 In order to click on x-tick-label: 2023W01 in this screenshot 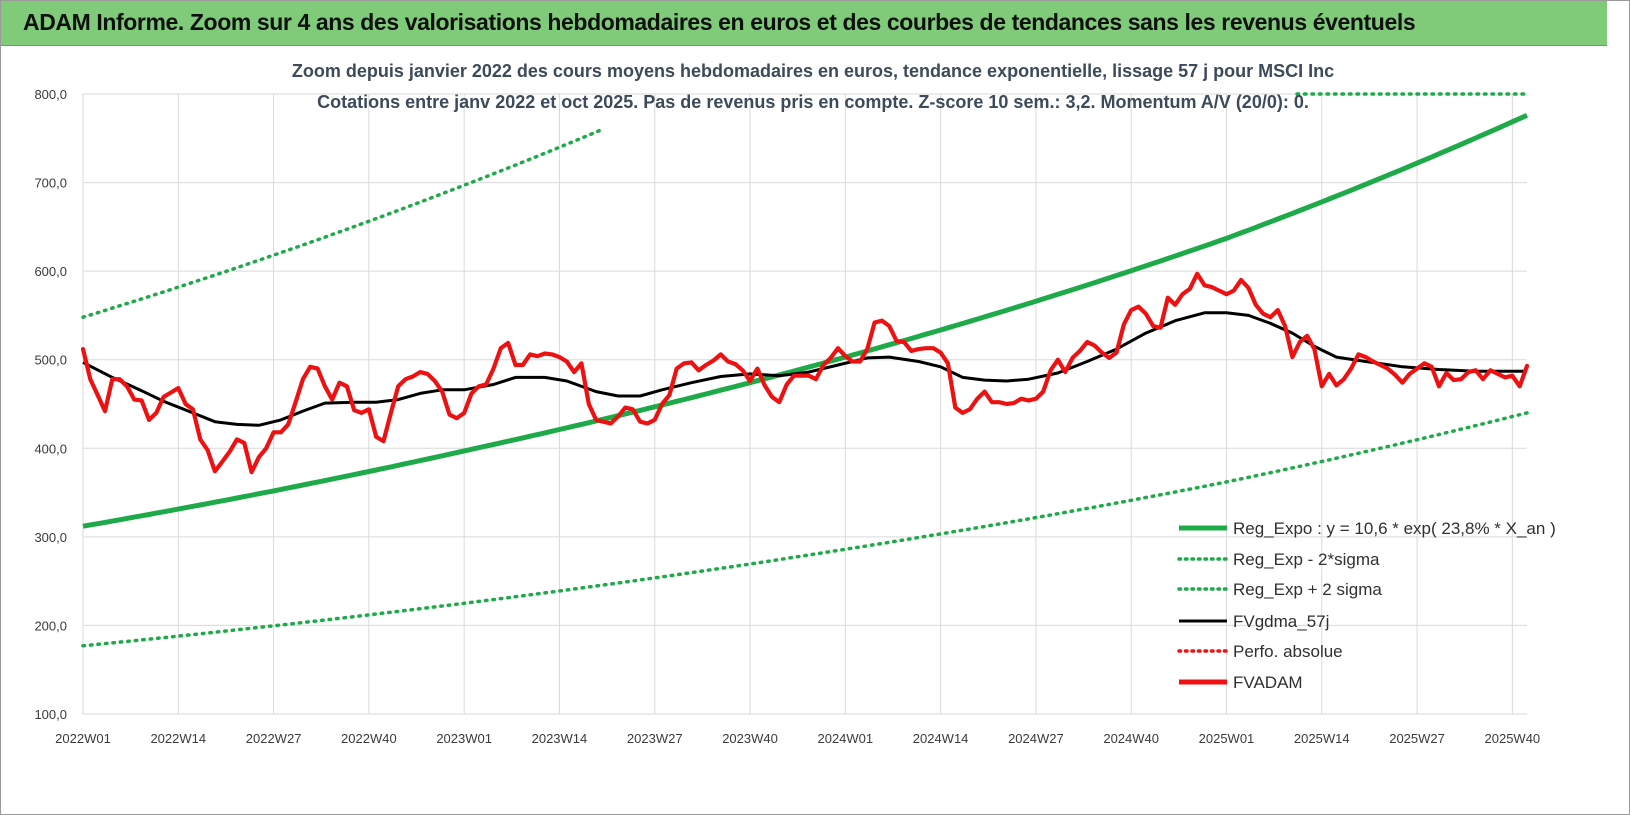, I will do `click(464, 738)`.